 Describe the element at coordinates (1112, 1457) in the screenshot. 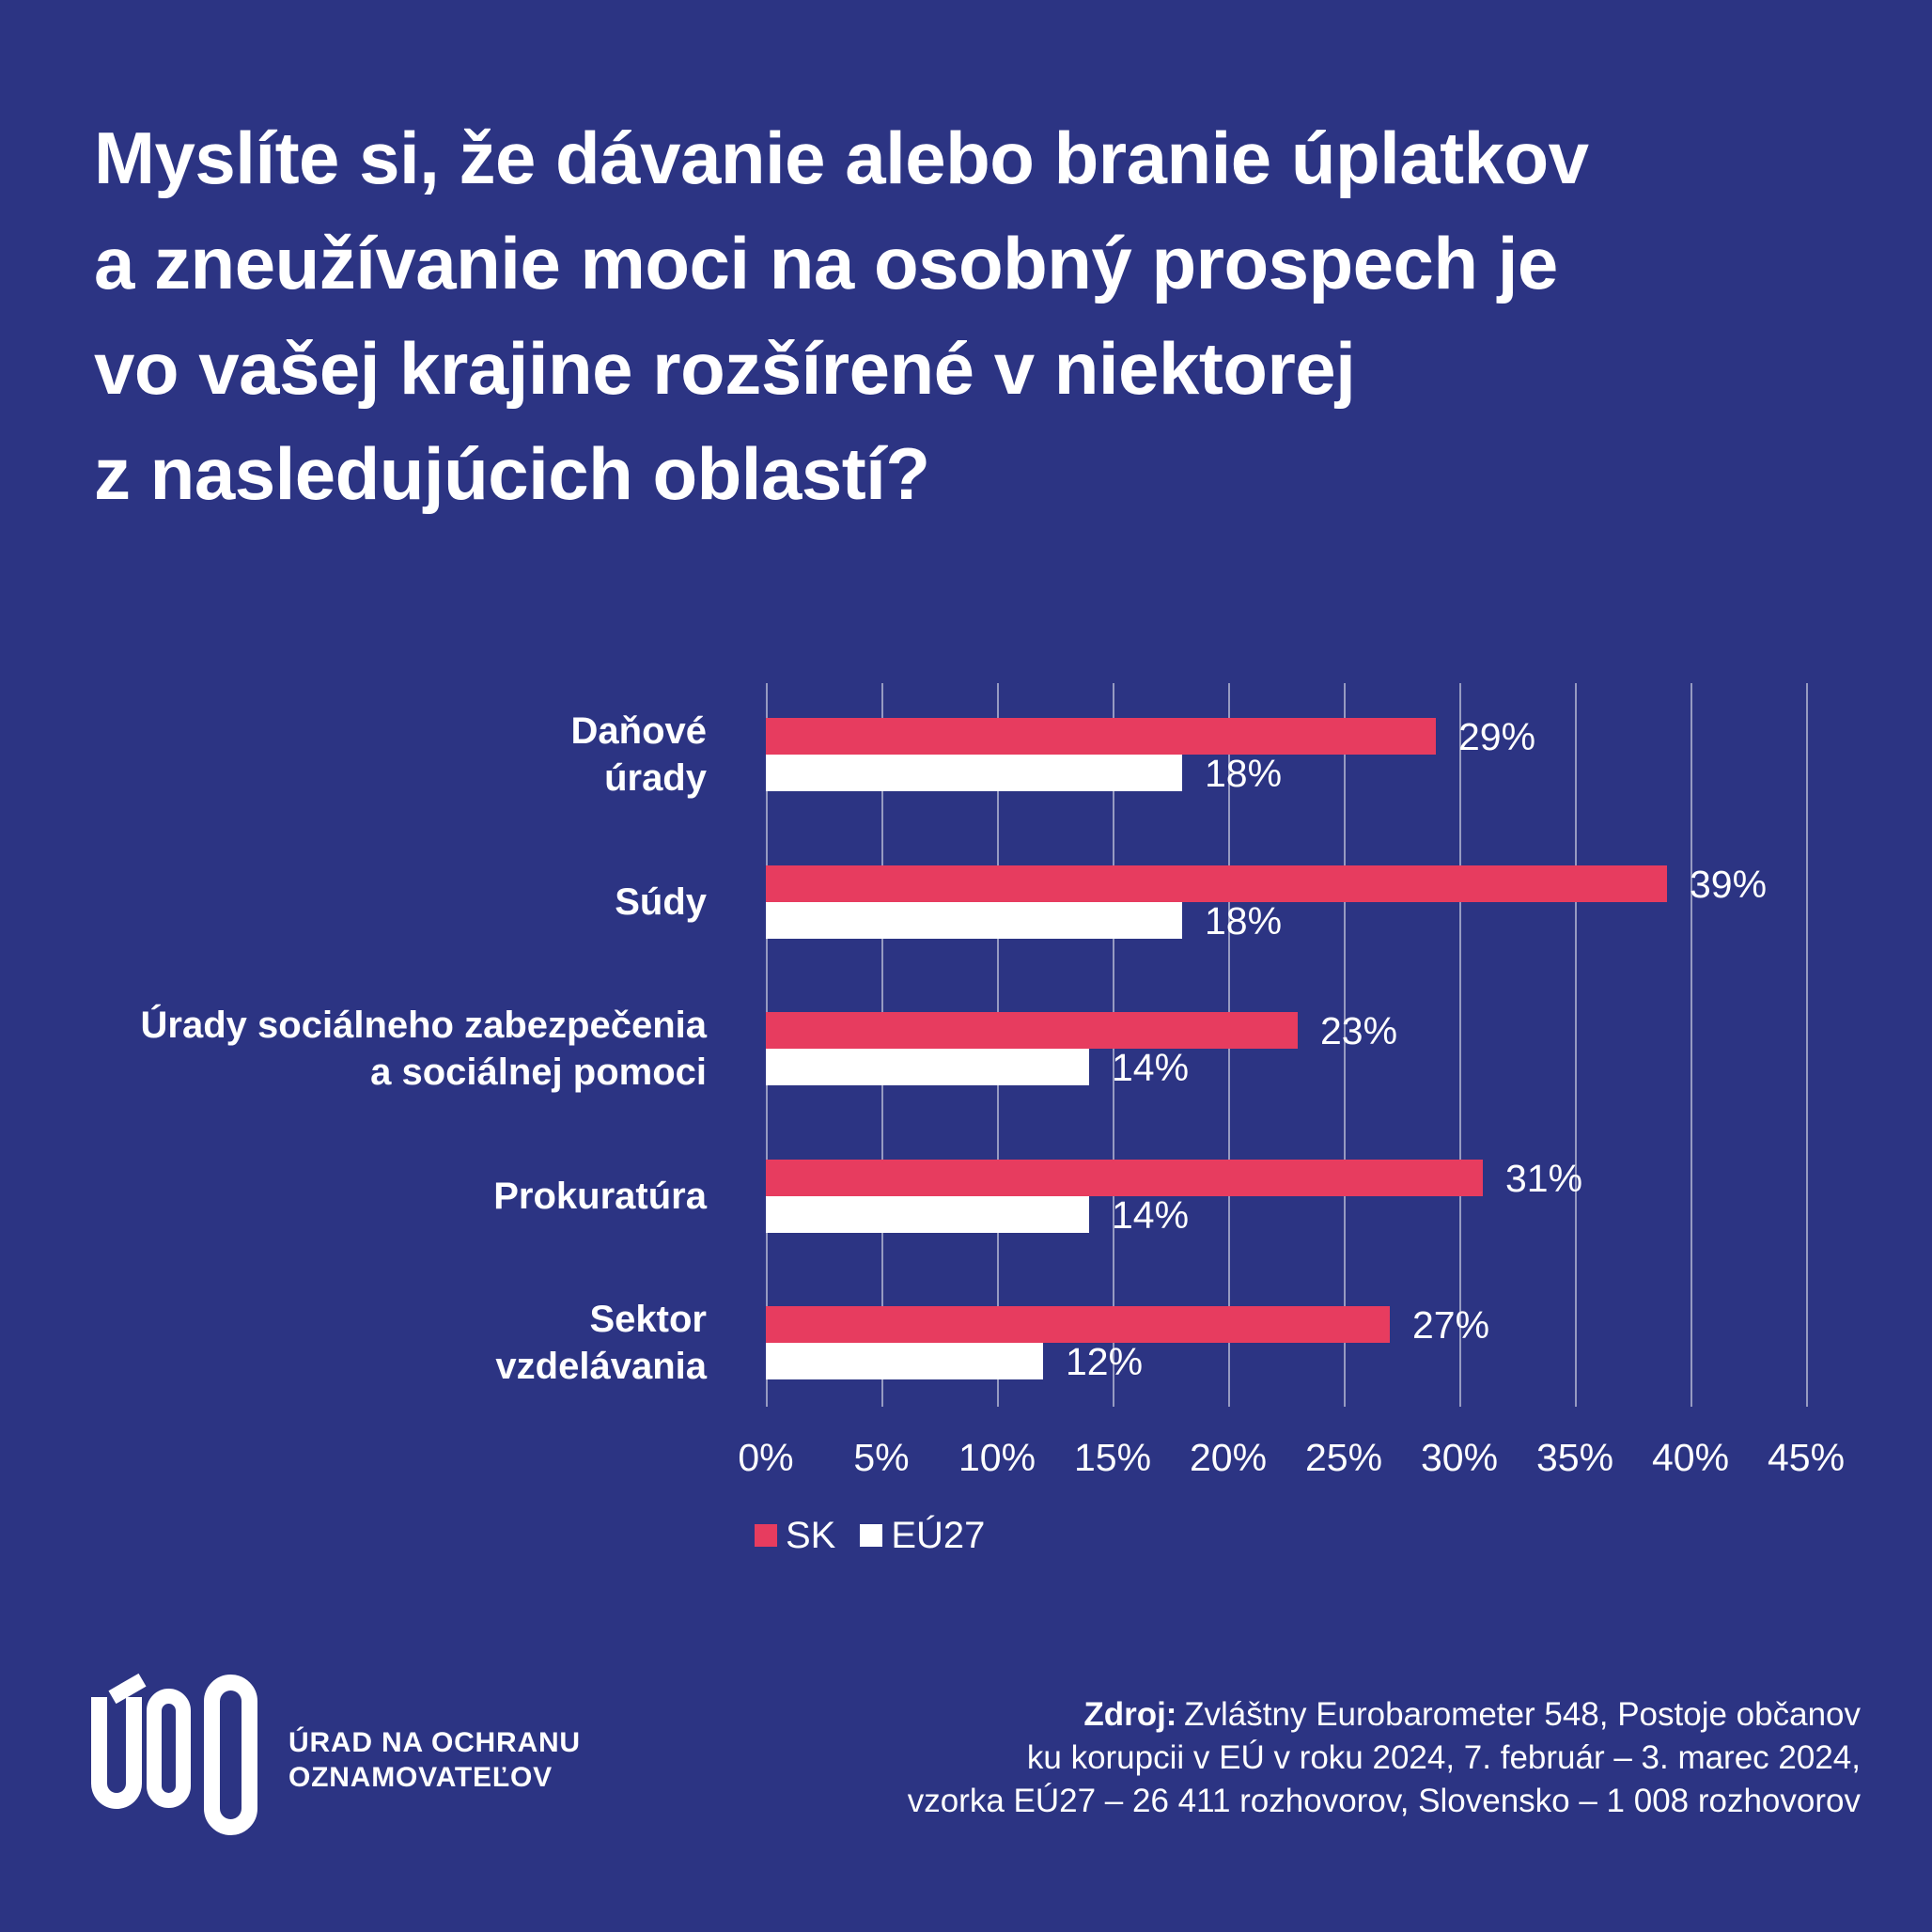

I see `x-axis-tick-label: 15%` at that location.